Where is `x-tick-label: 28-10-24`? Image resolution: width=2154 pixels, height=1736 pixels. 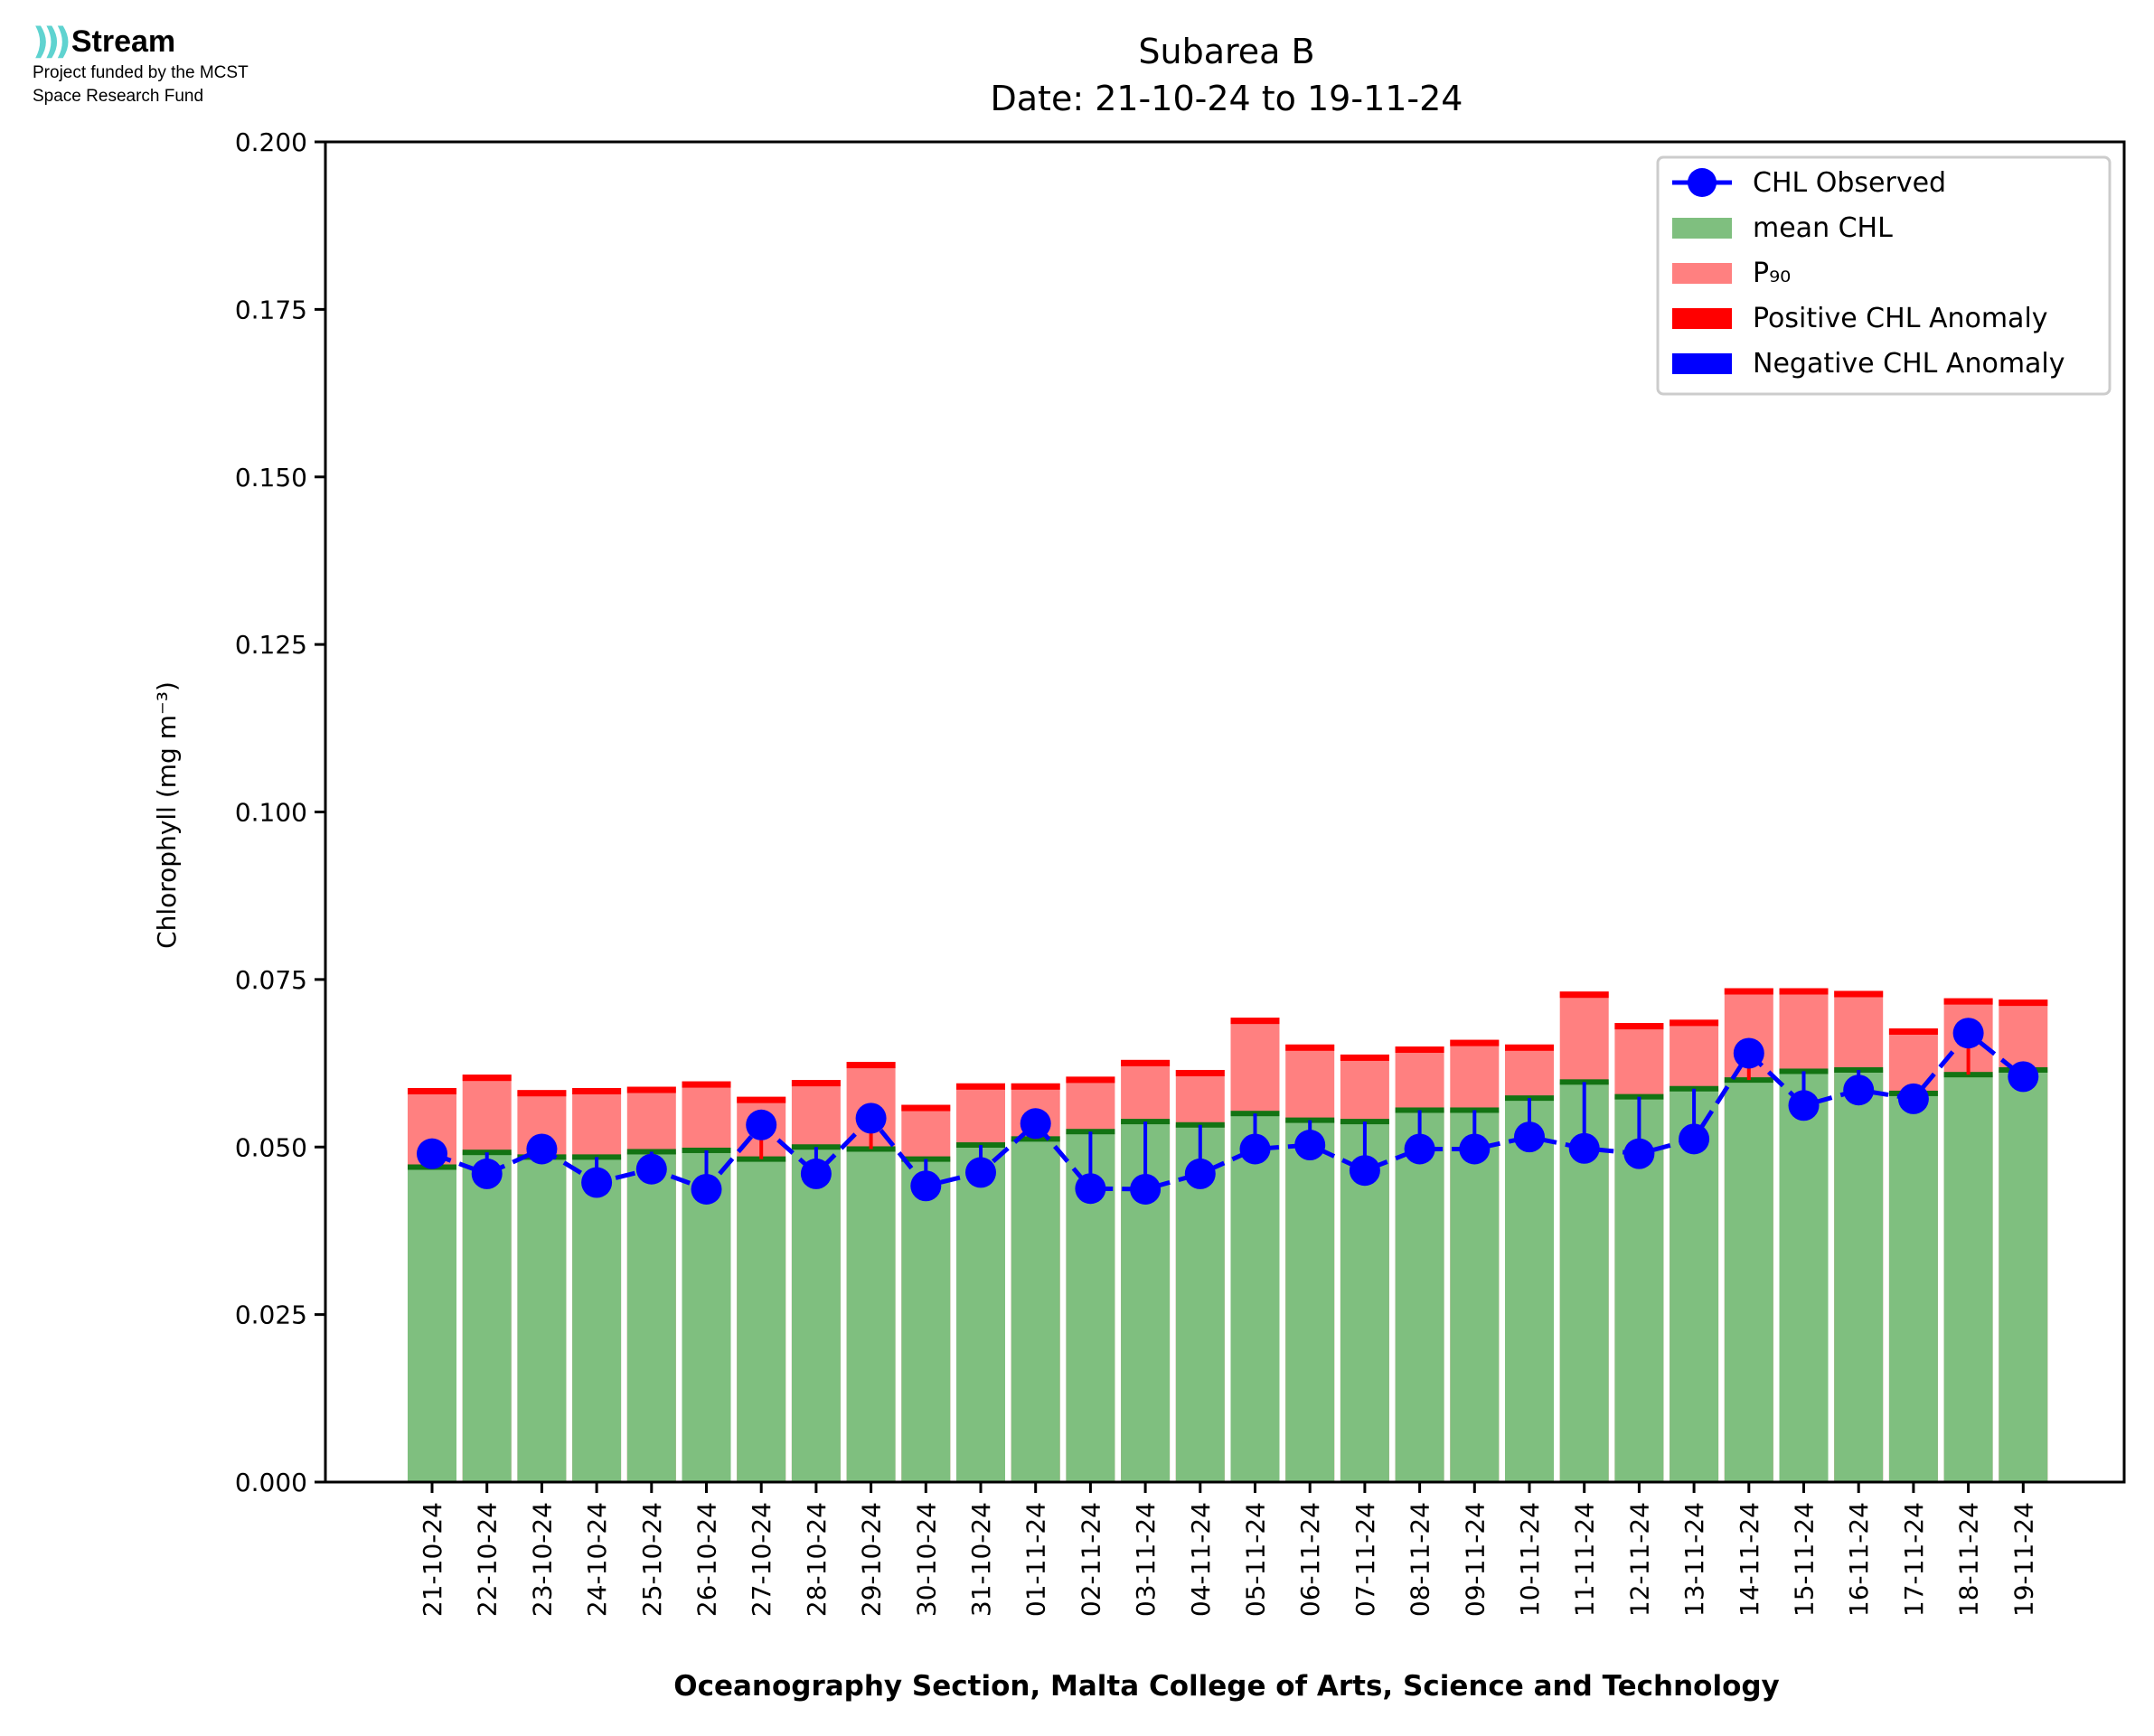 x-tick-label: 28-10-24 is located at coordinates (817, 1560).